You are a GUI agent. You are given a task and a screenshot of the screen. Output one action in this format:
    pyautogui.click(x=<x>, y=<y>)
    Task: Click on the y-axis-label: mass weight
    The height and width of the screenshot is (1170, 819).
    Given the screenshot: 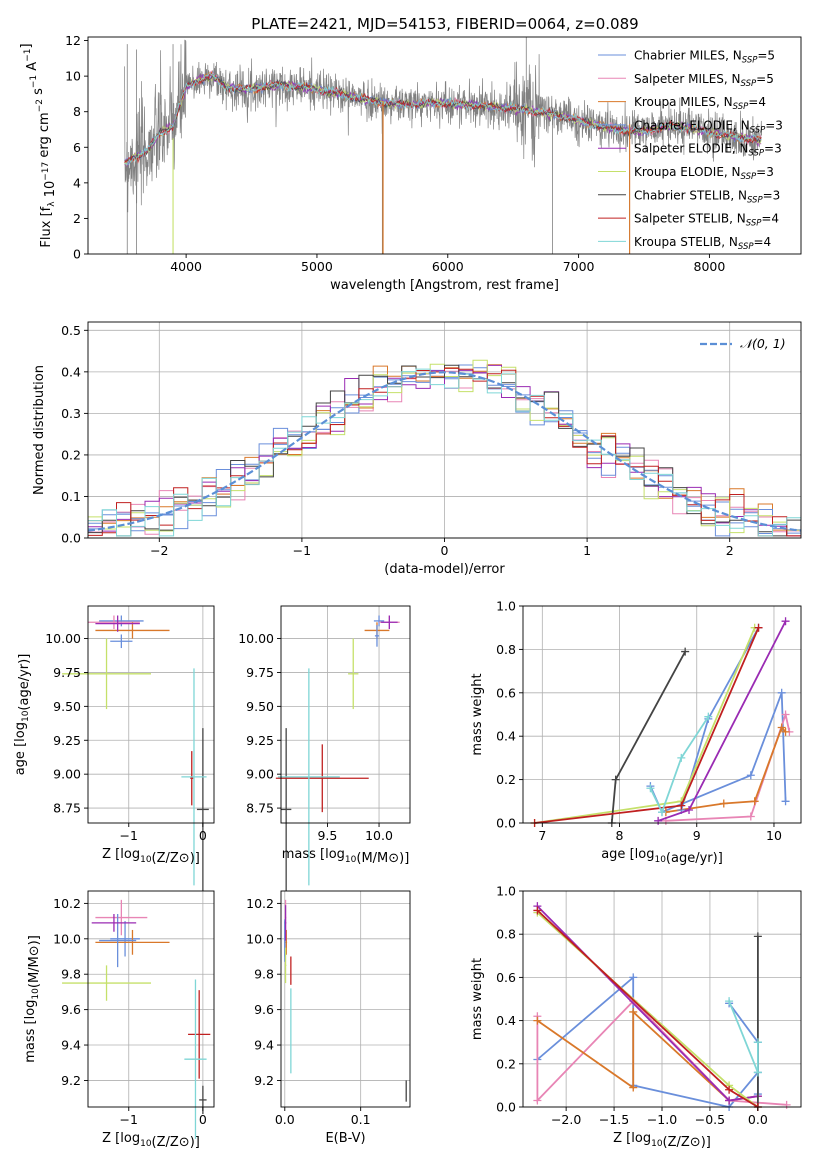 What is the action you would take?
    pyautogui.click(x=477, y=714)
    